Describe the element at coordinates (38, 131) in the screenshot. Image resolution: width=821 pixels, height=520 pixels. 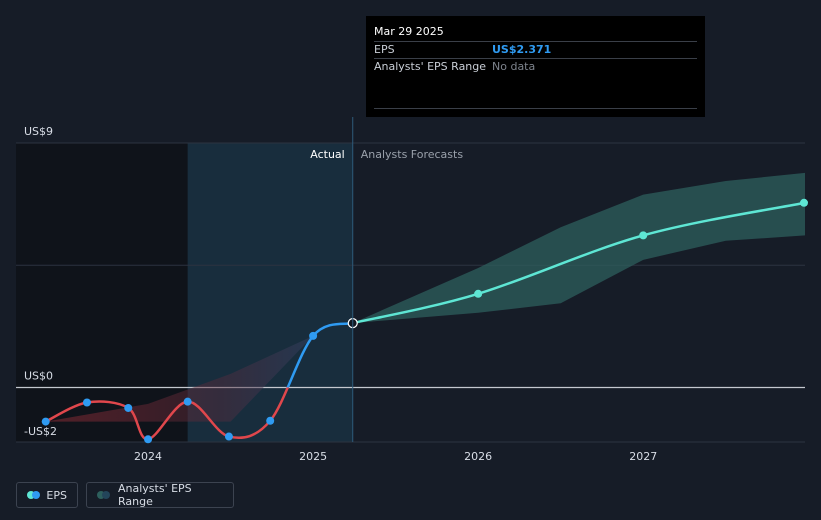
I see `y-tick-label: US$9` at that location.